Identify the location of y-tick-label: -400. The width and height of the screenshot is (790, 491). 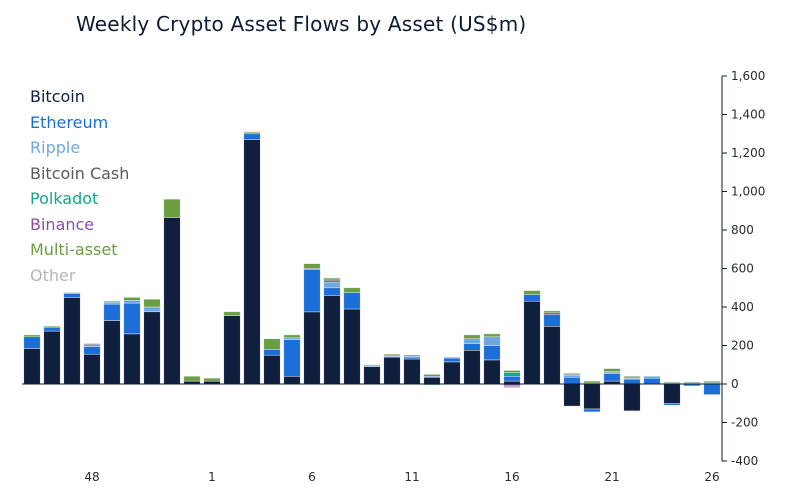
(744, 461).